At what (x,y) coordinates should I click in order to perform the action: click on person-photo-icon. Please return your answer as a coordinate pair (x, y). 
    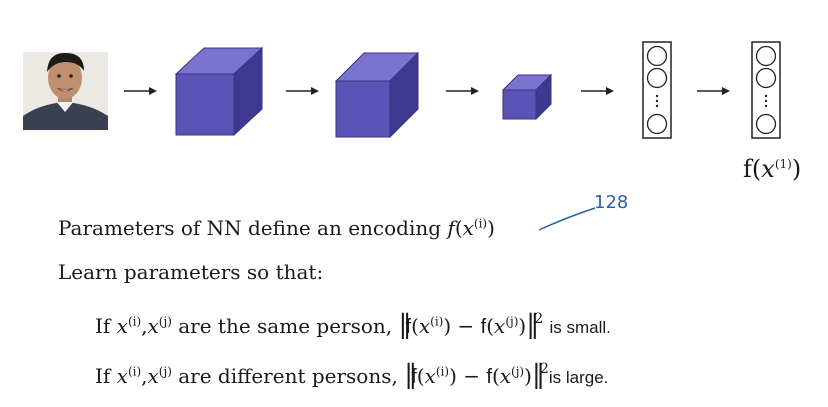
    Looking at the image, I should click on (65, 91).